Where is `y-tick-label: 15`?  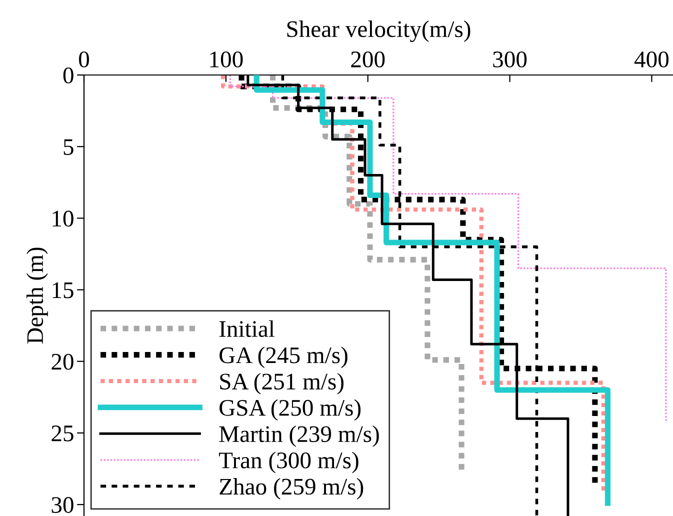 y-tick-label: 15 is located at coordinates (63, 290).